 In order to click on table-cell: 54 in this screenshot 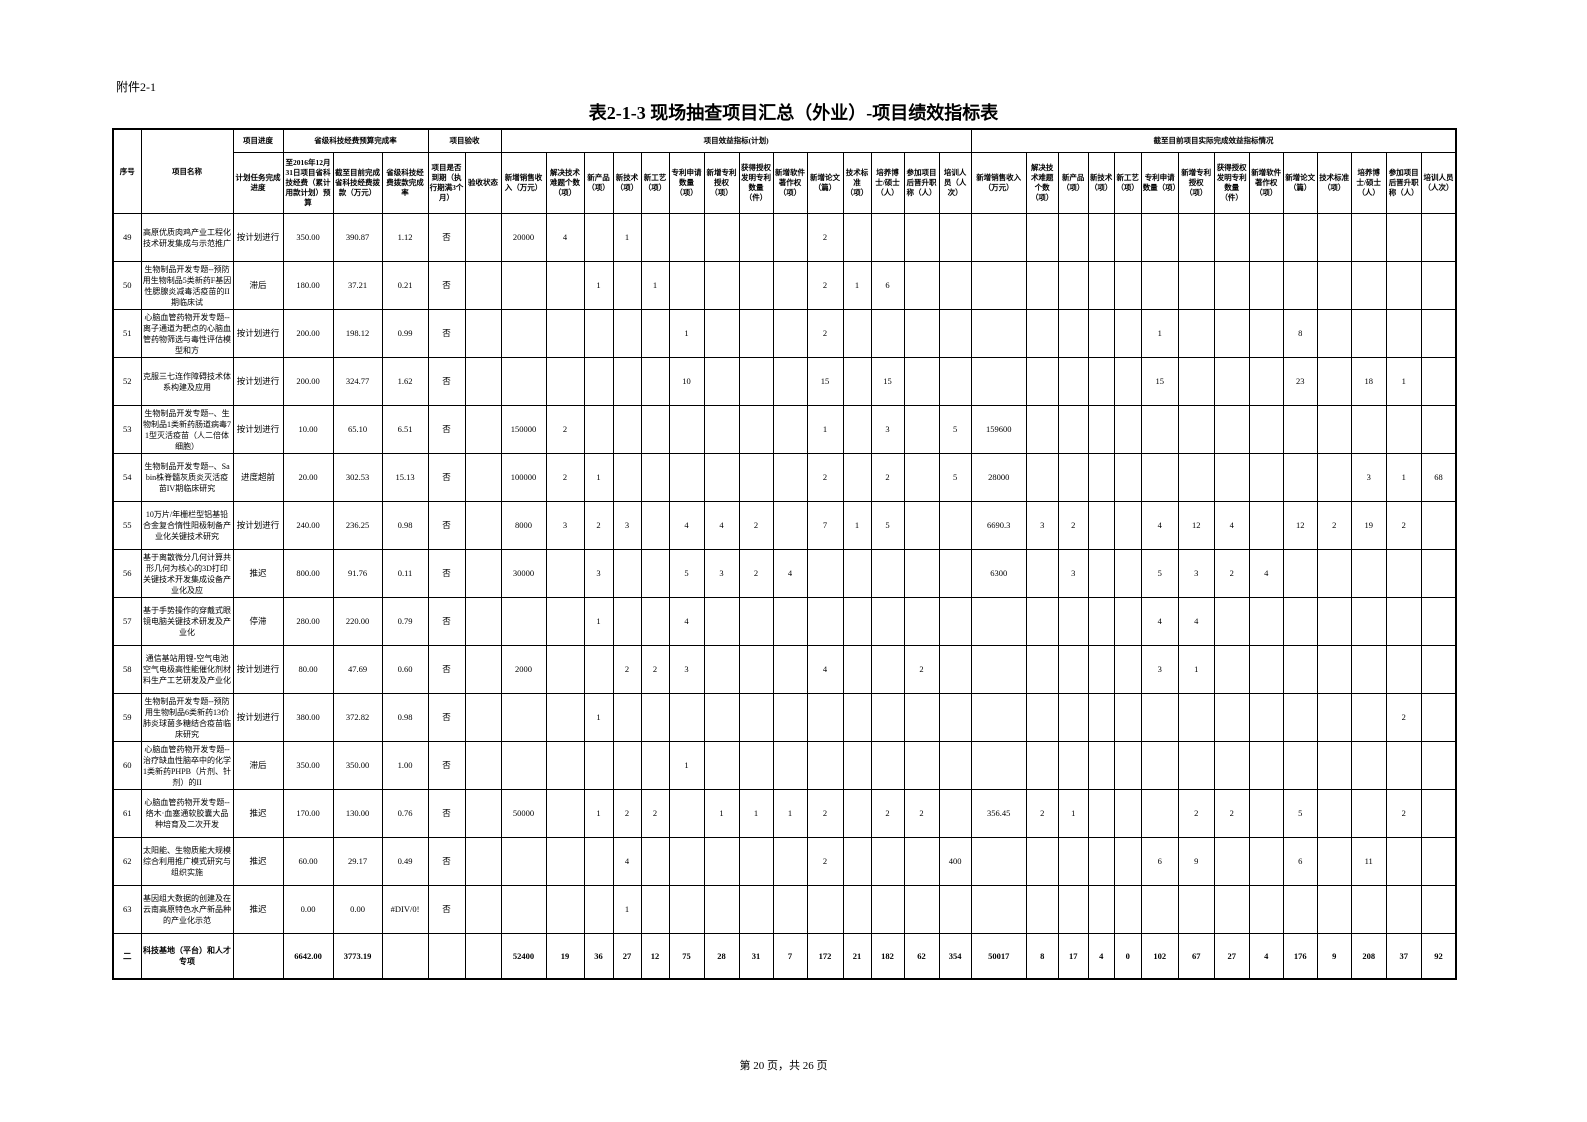, I will do `click(127, 477)`.